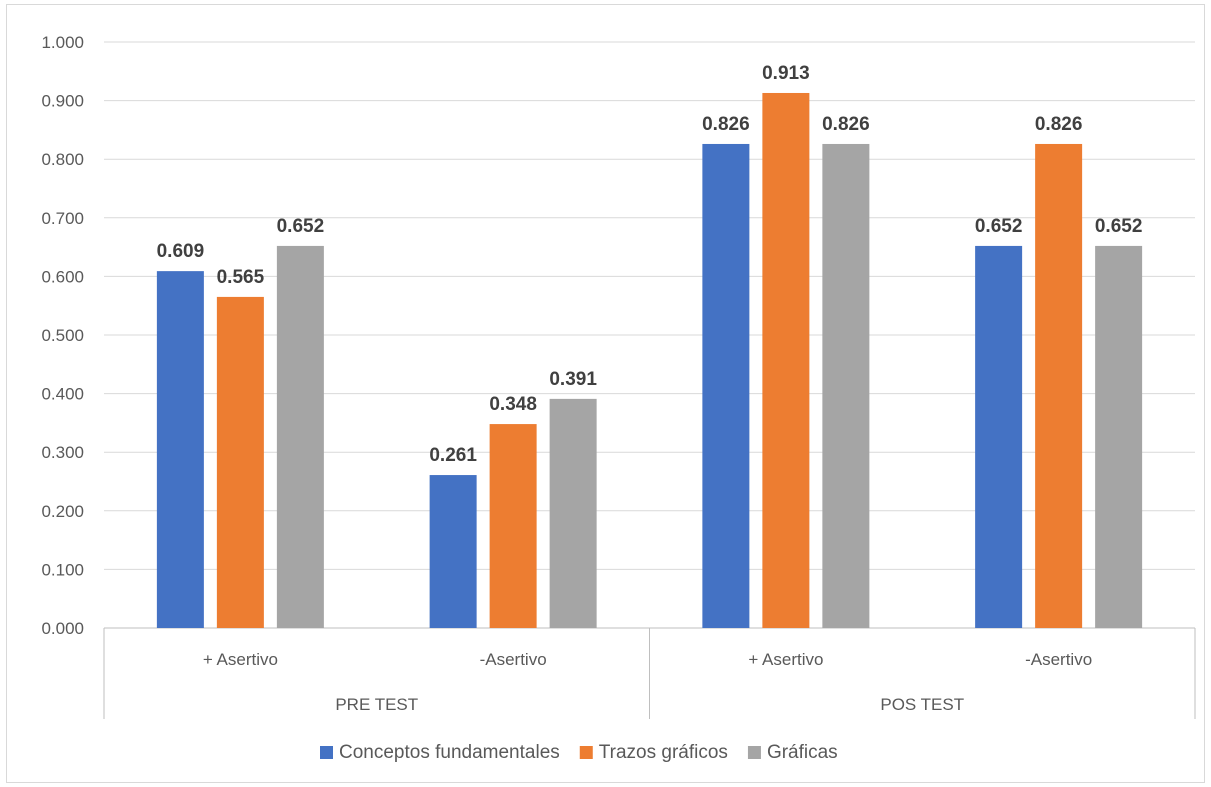  What do you see at coordinates (663, 752) in the screenshot?
I see `legend-label: Trazos gráficos` at bounding box center [663, 752].